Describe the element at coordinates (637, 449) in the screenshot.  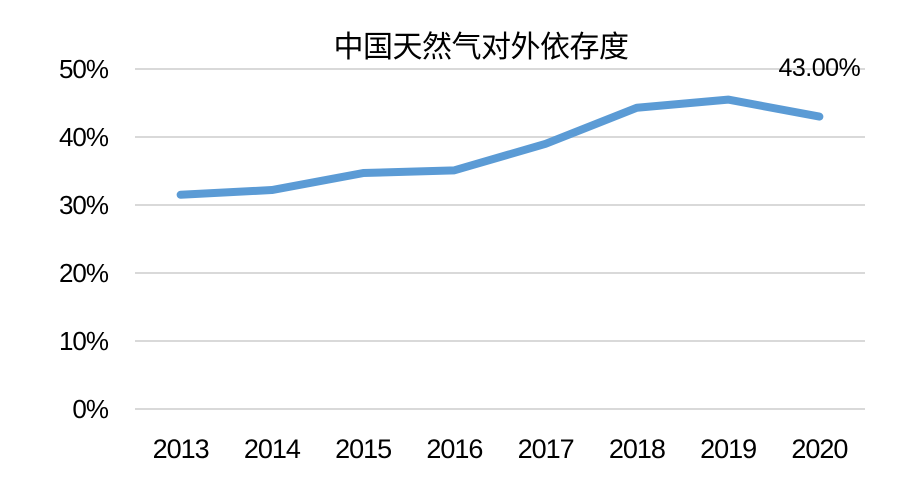
I see `x-axis-tick-label: 2018` at that location.